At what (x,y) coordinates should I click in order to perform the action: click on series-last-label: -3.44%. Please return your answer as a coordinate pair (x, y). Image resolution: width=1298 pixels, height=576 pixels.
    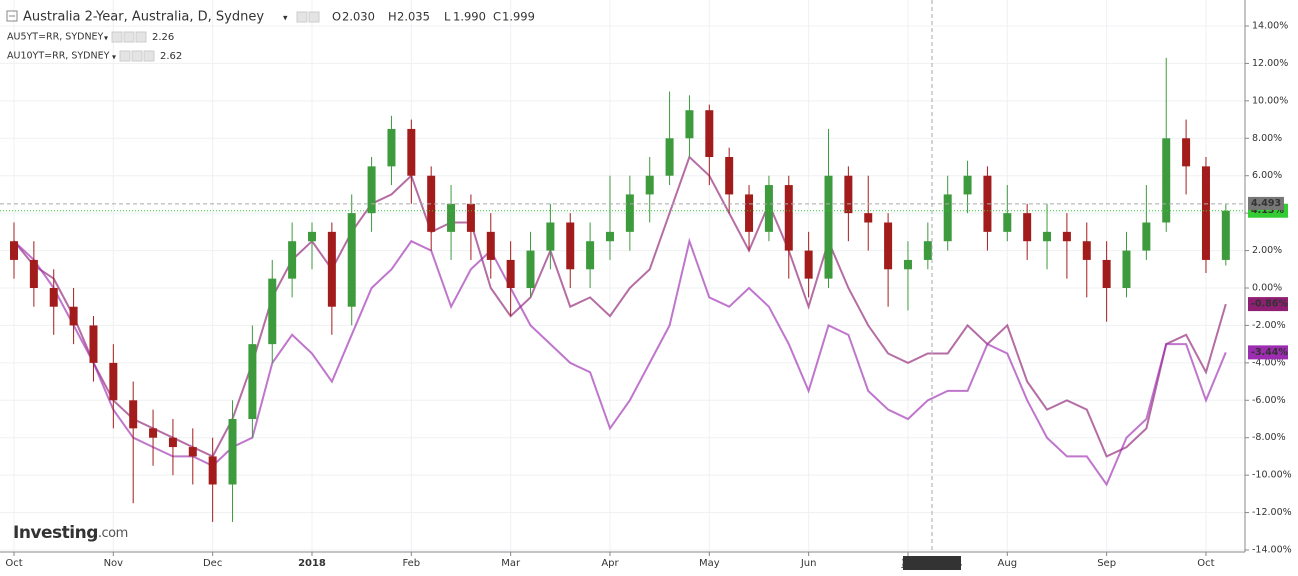
    Looking at the image, I should click on (1269, 352).